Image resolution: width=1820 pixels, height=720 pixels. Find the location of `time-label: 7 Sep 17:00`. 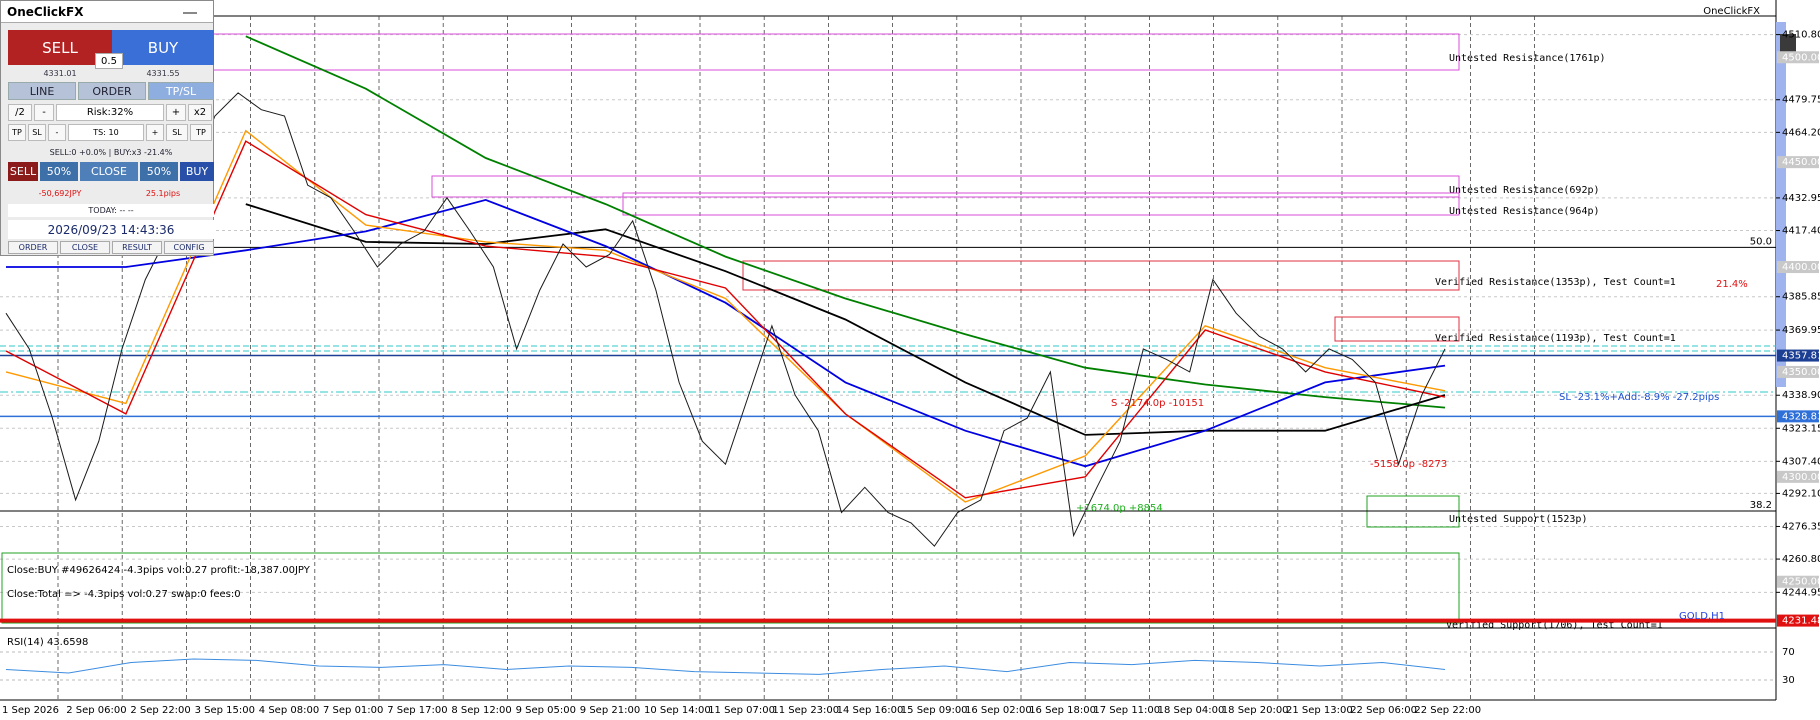

time-label: 7 Sep 17:00 is located at coordinates (417, 710).